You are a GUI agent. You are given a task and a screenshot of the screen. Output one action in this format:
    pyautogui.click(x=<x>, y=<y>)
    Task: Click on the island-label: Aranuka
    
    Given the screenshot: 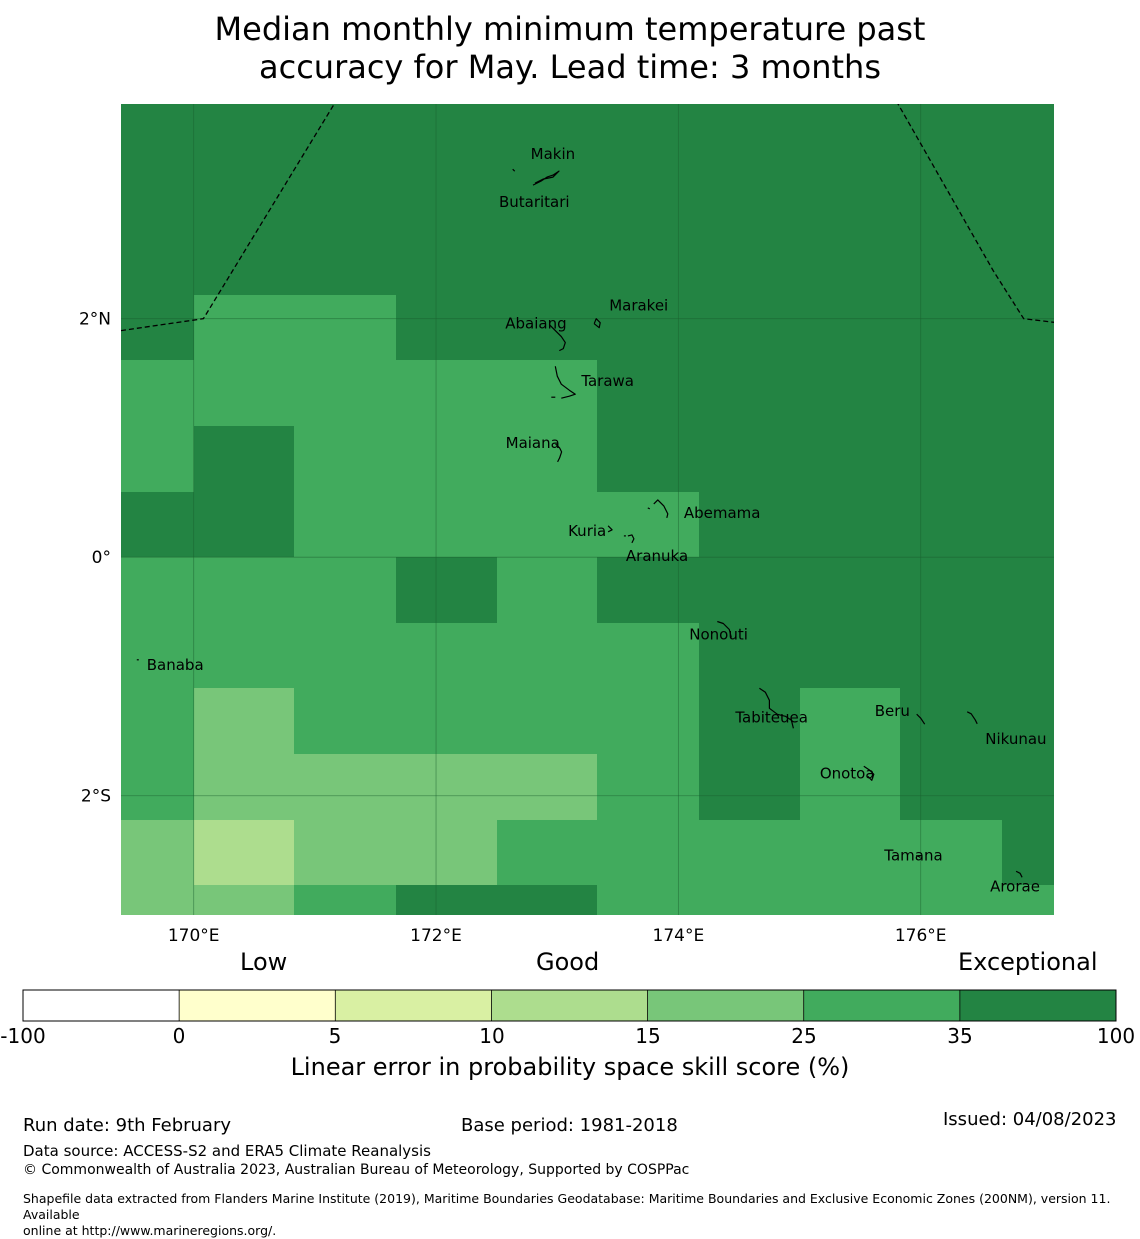 What is the action you would take?
    pyautogui.click(x=657, y=556)
    